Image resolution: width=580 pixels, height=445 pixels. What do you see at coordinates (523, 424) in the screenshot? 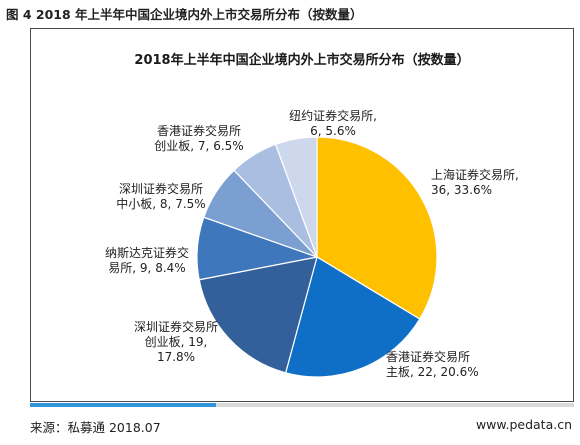
I see `site-url: www.pedata.cn` at bounding box center [523, 424].